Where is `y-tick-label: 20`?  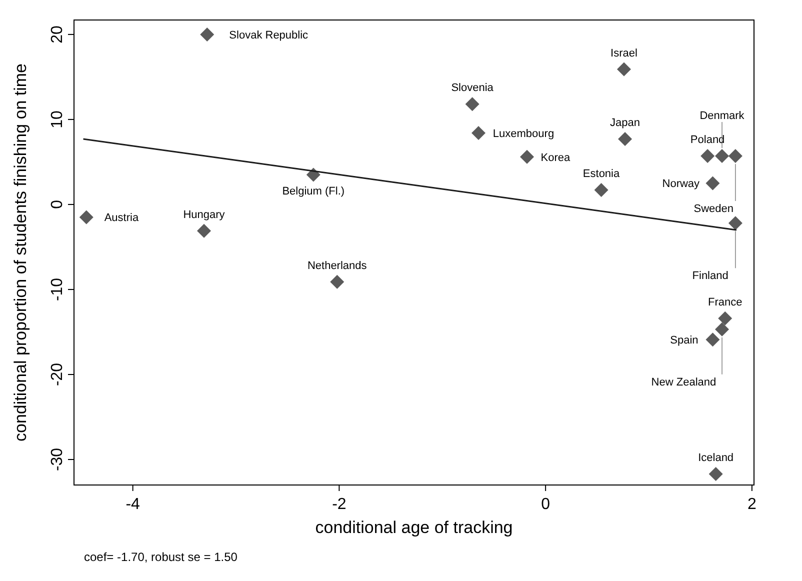 y-tick-label: 20 is located at coordinates (57, 34).